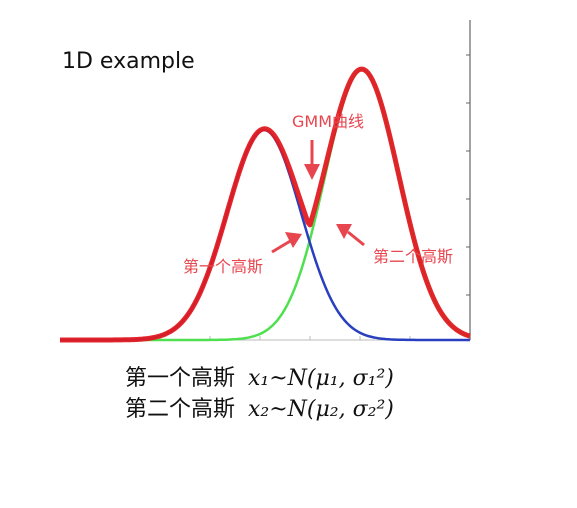 This screenshot has width=577, height=508. Describe the element at coordinates (286, 243) in the screenshot. I see `first-gaussian-arrow` at that location.